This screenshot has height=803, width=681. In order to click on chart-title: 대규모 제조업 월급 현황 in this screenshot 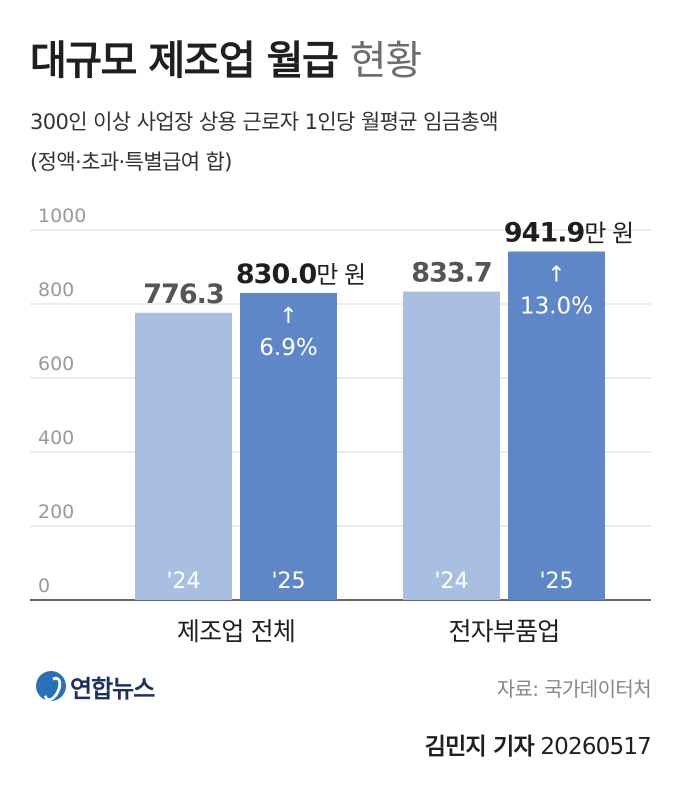, I will do `click(226, 57)`.